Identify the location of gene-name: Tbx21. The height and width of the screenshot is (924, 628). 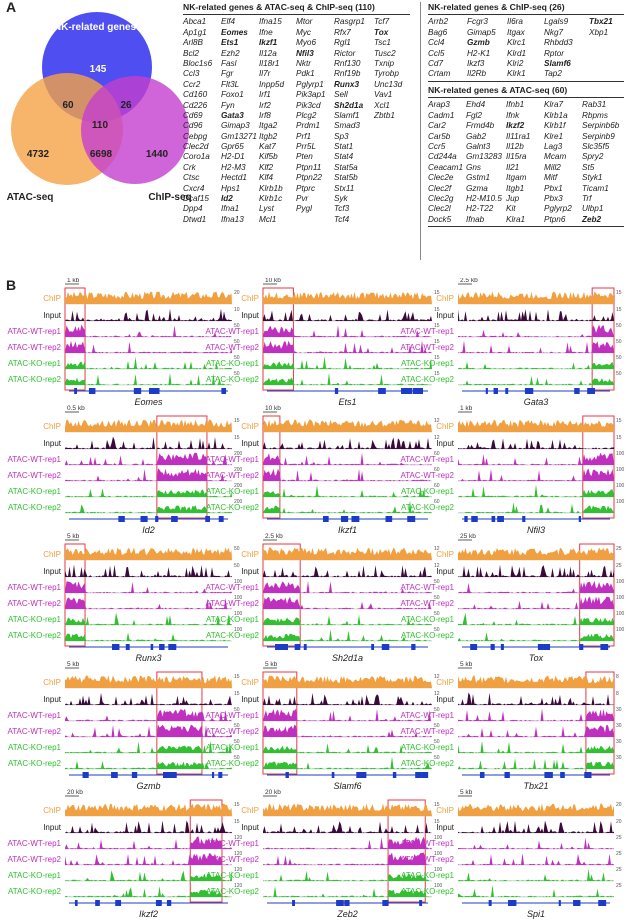
(601, 22).